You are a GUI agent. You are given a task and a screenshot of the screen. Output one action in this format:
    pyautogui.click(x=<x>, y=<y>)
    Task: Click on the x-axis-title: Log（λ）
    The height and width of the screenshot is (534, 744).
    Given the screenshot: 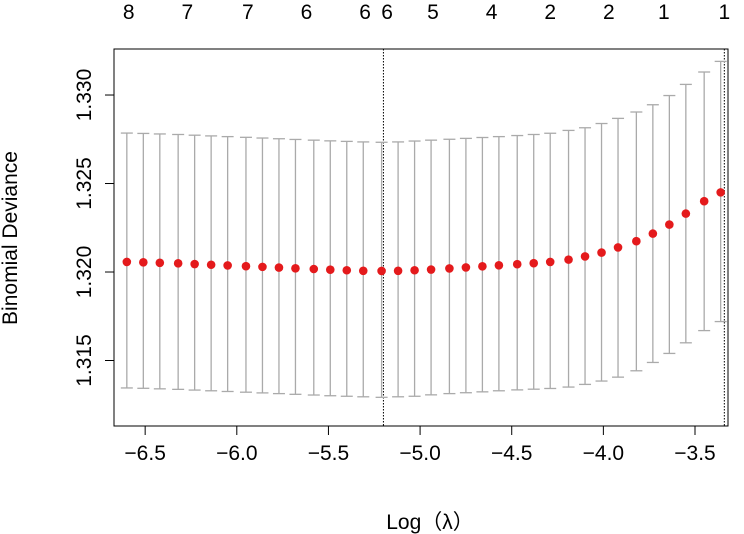 What is the action you would take?
    pyautogui.click(x=430, y=522)
    